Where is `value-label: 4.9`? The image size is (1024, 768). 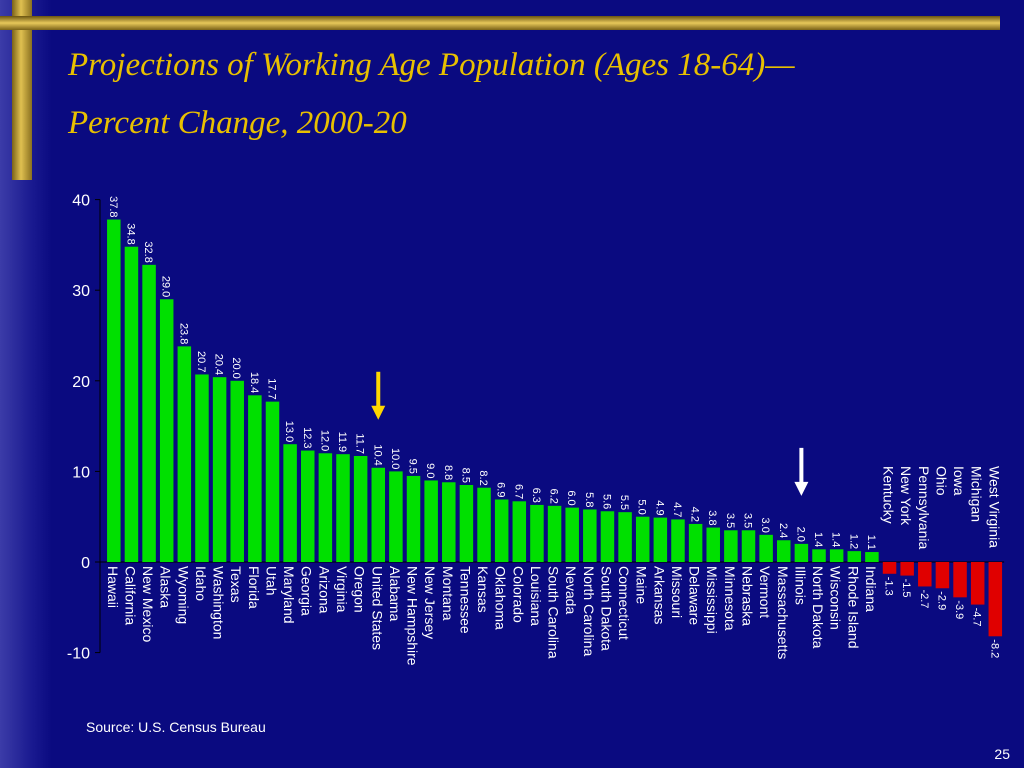
value-label: 4.9 is located at coordinates (659, 507).